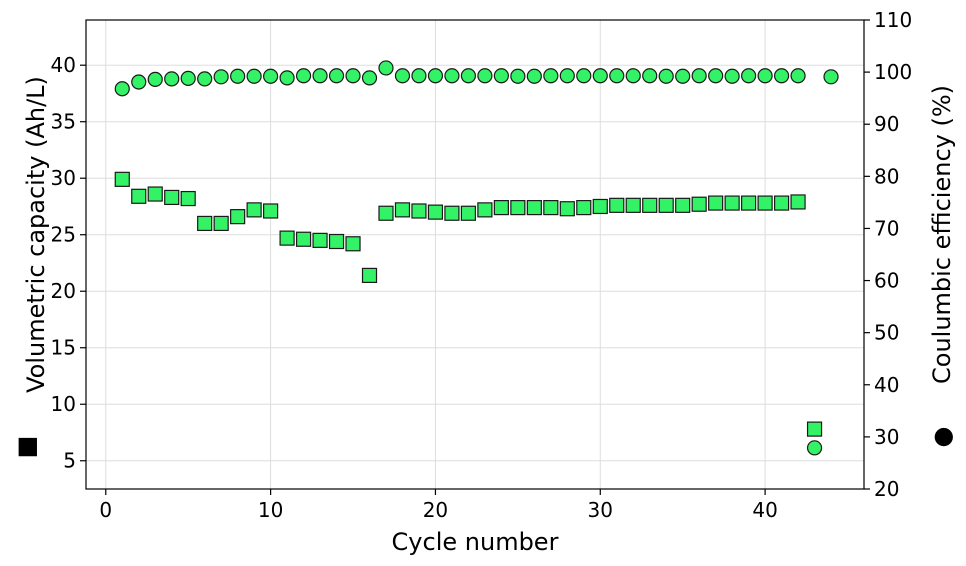 This screenshot has height=566, width=966. Describe the element at coordinates (63, 122) in the screenshot. I see `y-tick-label: 35` at that location.